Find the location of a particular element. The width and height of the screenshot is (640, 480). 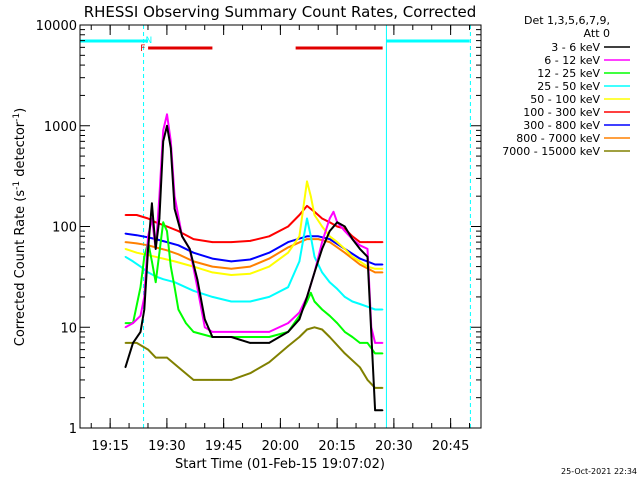

legend-label-6: 300 - 800 keV is located at coordinates (561, 125).